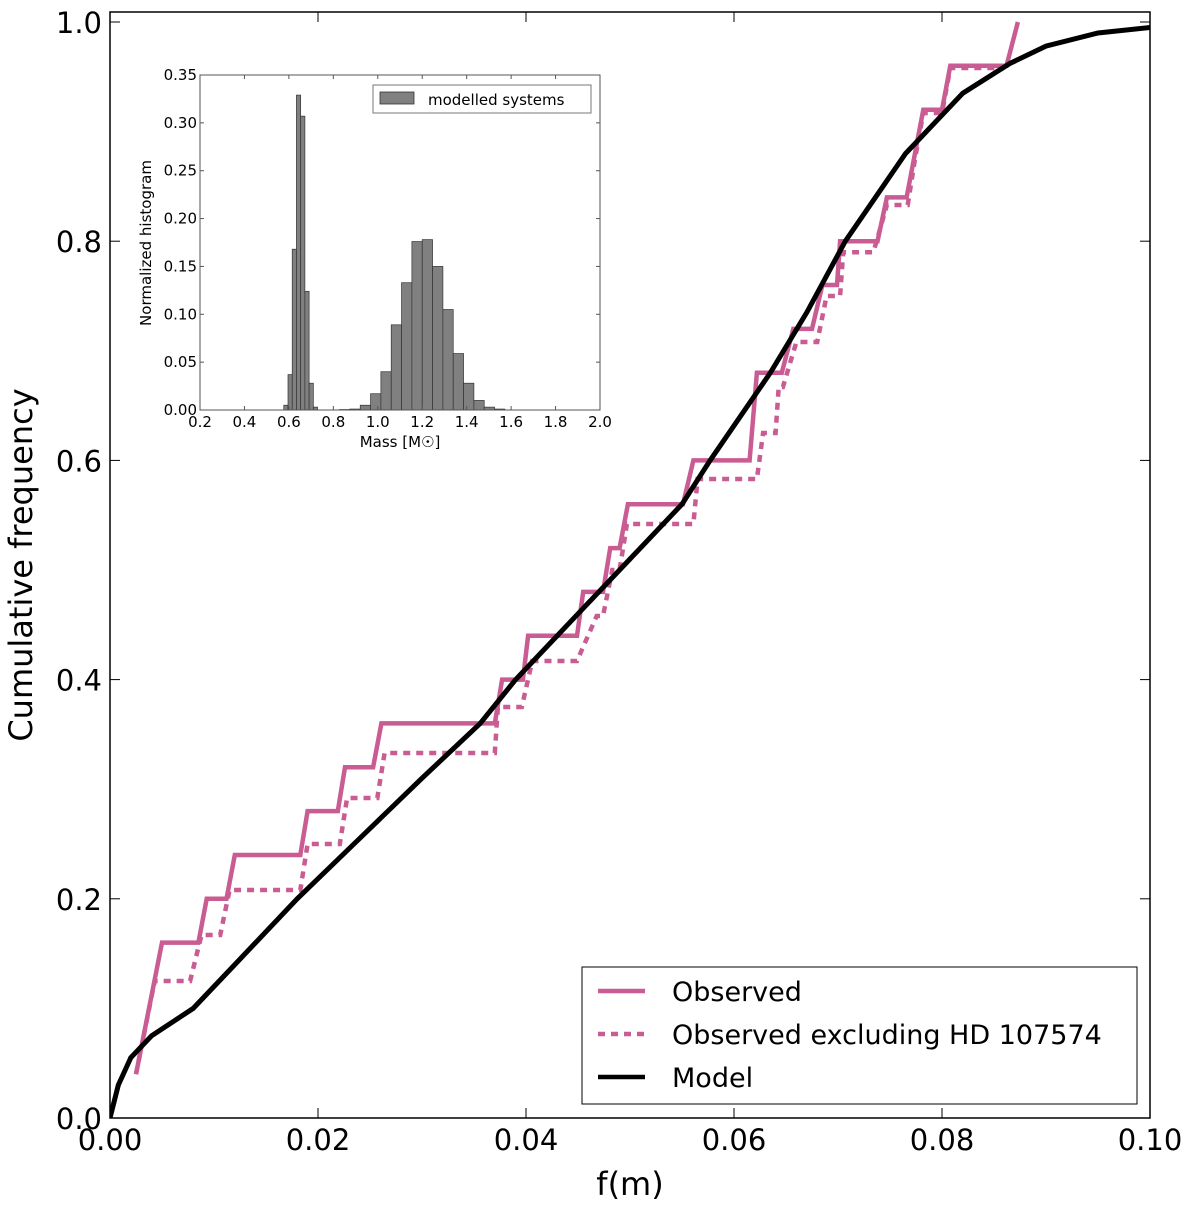 The height and width of the screenshot is (1212, 1200). Describe the element at coordinates (245, 422) in the screenshot. I see `inset-x-tick-label: 0.4` at that location.